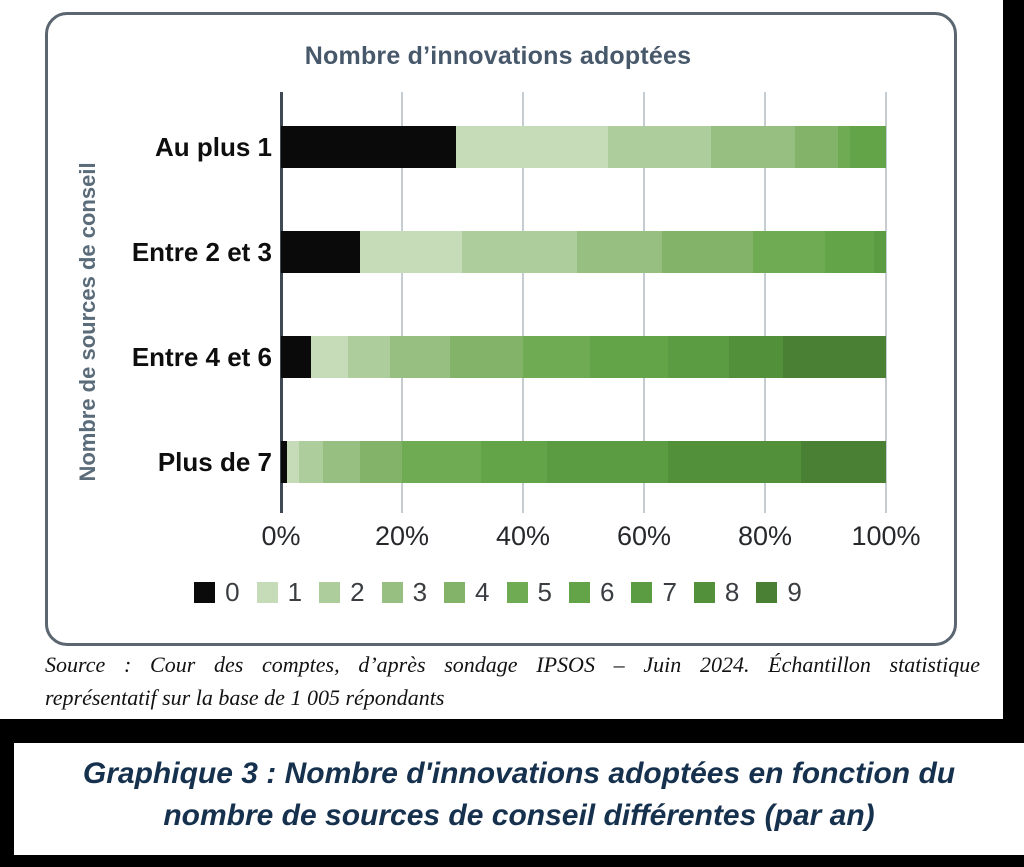  Describe the element at coordinates (404, 592) in the screenshot. I see `legend-item: 3` at that location.